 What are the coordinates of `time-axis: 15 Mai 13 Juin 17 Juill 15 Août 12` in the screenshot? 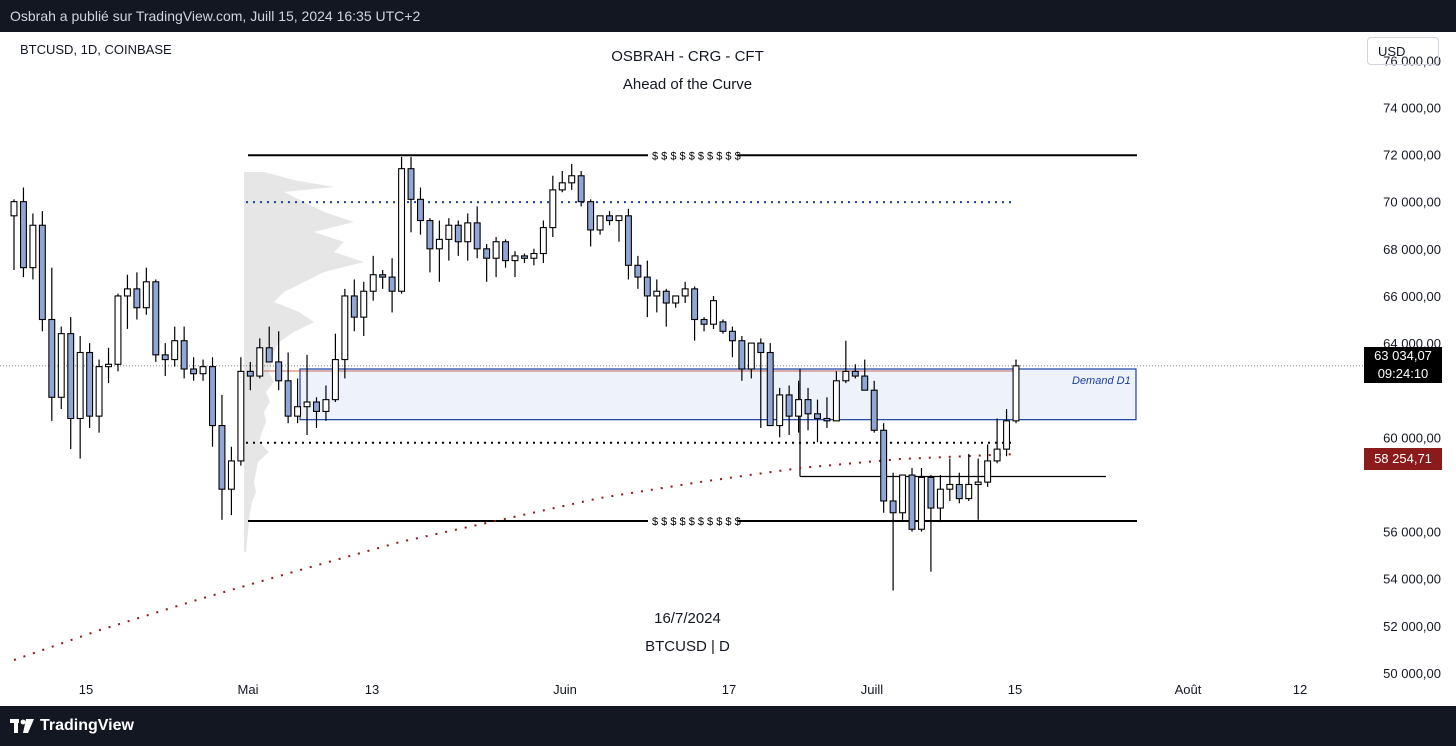 It's located at (693, 689).